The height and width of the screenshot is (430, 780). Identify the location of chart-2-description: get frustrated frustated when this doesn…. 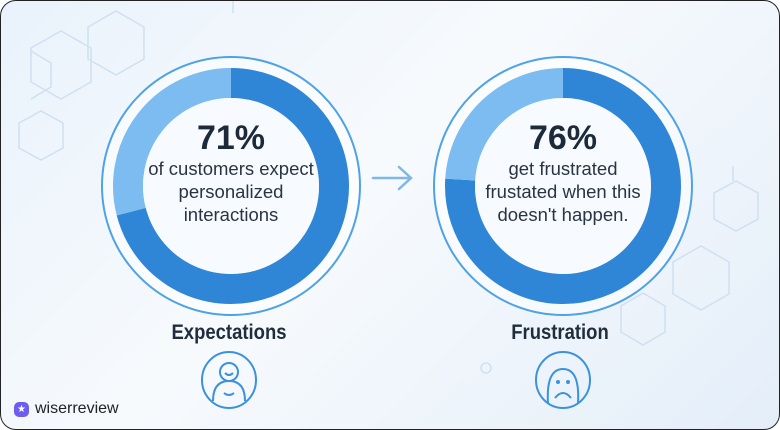
(563, 191).